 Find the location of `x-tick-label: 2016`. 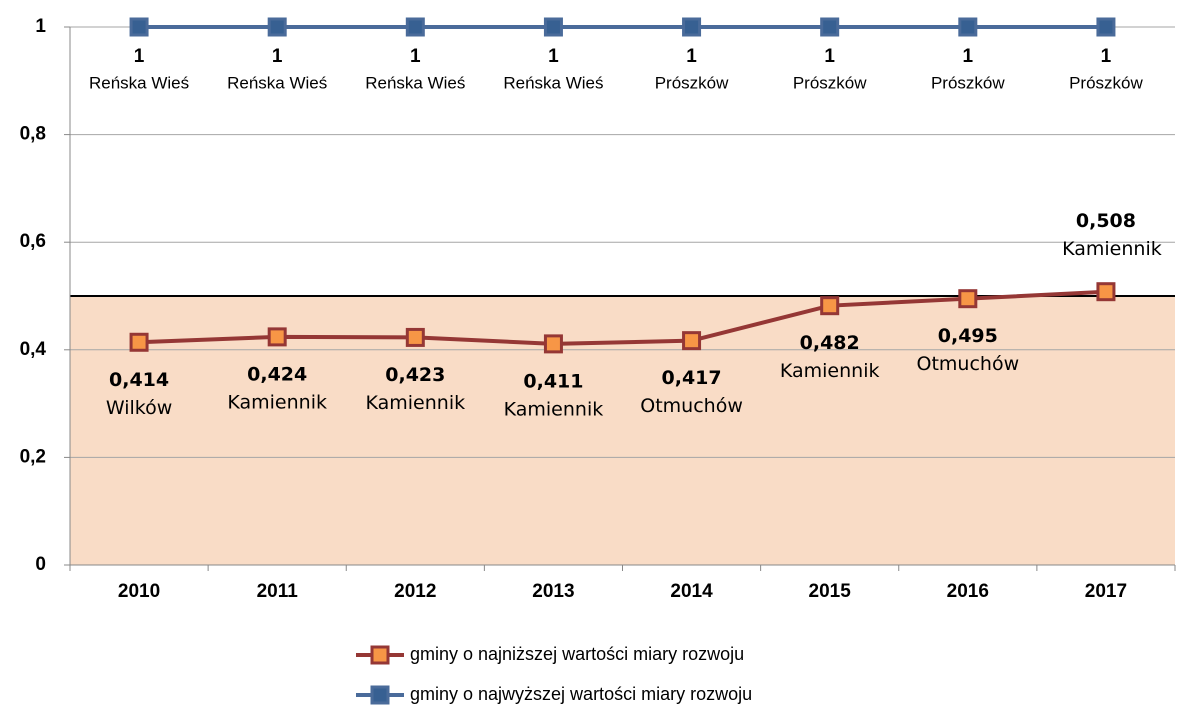

x-tick-label: 2016 is located at coordinates (968, 591).